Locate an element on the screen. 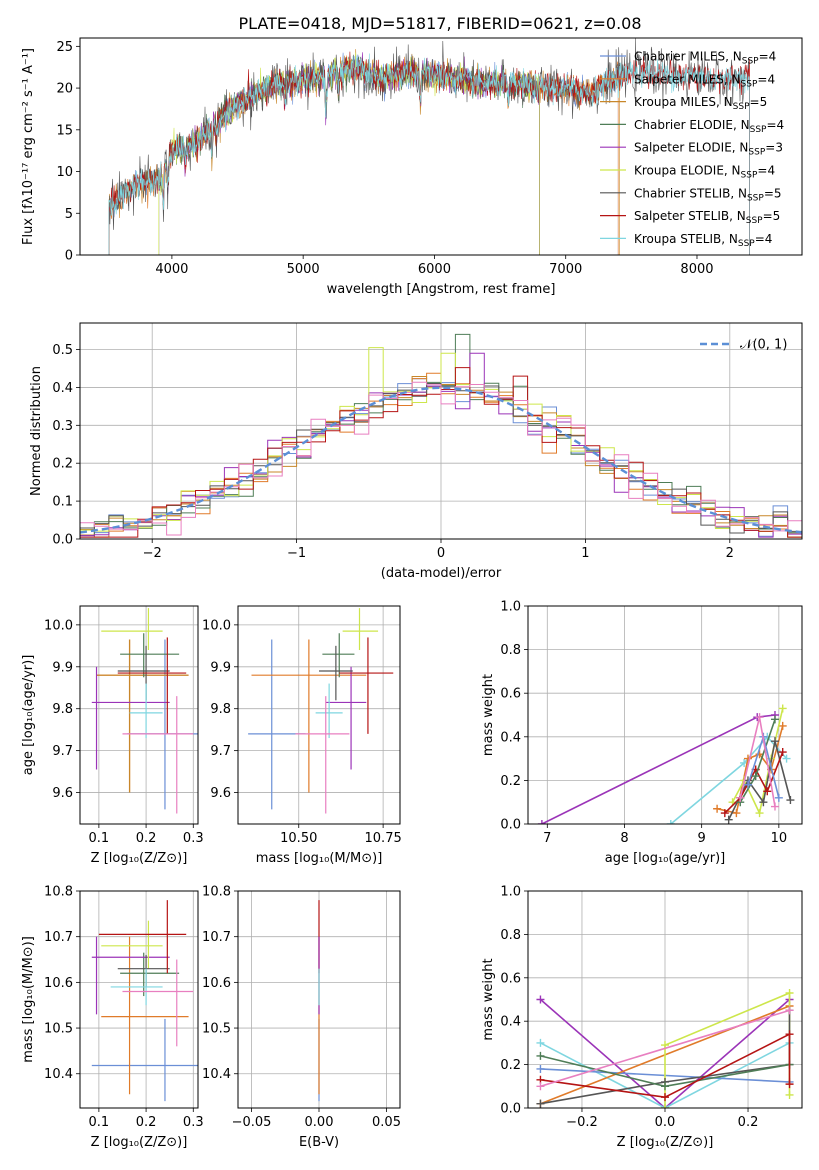  x-tick-label: 7000 is located at coordinates (565, 269).